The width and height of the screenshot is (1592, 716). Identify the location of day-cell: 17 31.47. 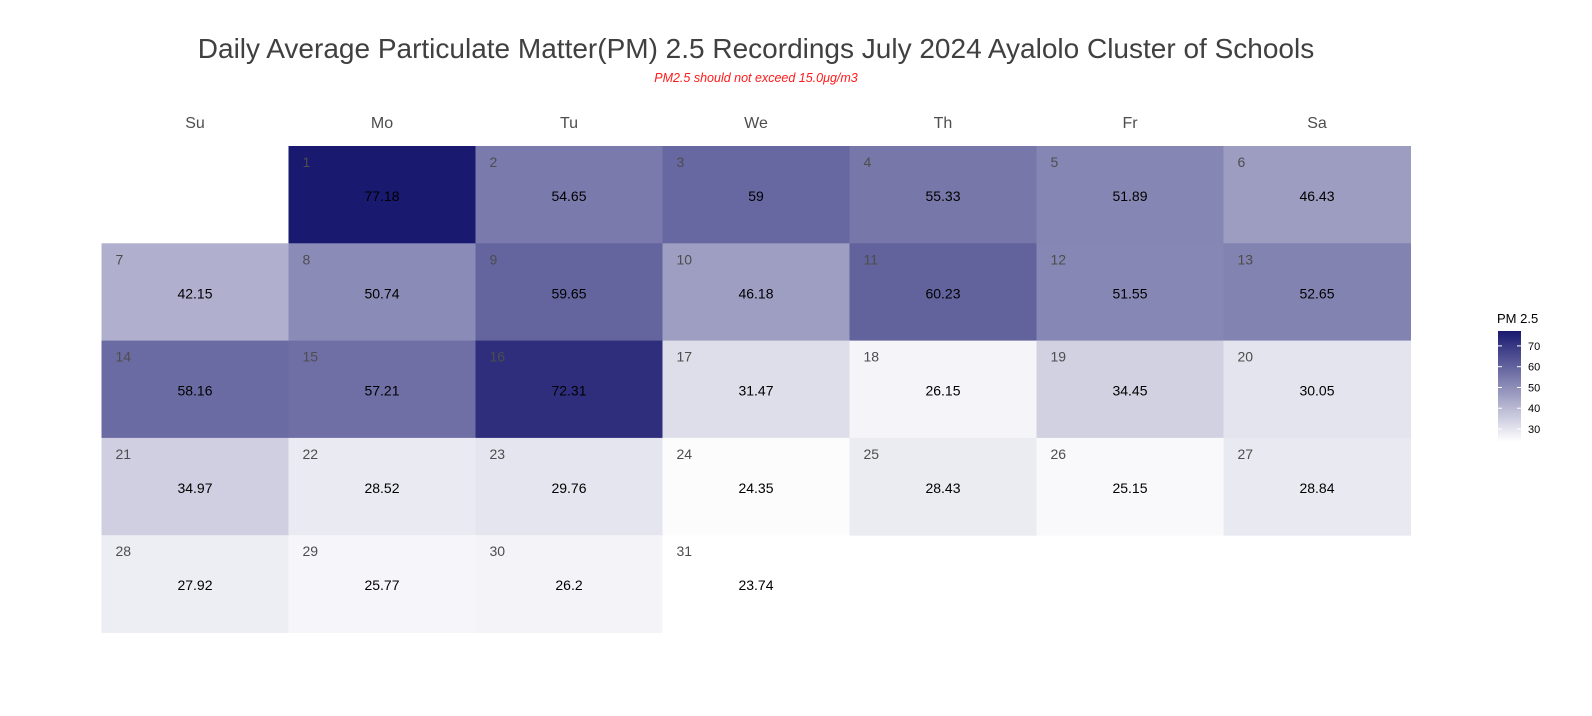
(756, 389).